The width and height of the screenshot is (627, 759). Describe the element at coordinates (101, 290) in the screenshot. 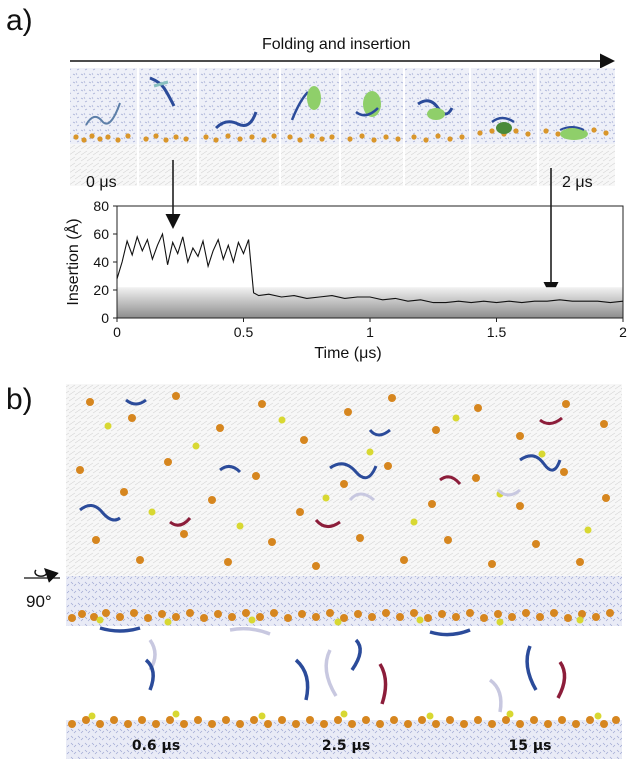

I see `y-tick-label: 20` at that location.